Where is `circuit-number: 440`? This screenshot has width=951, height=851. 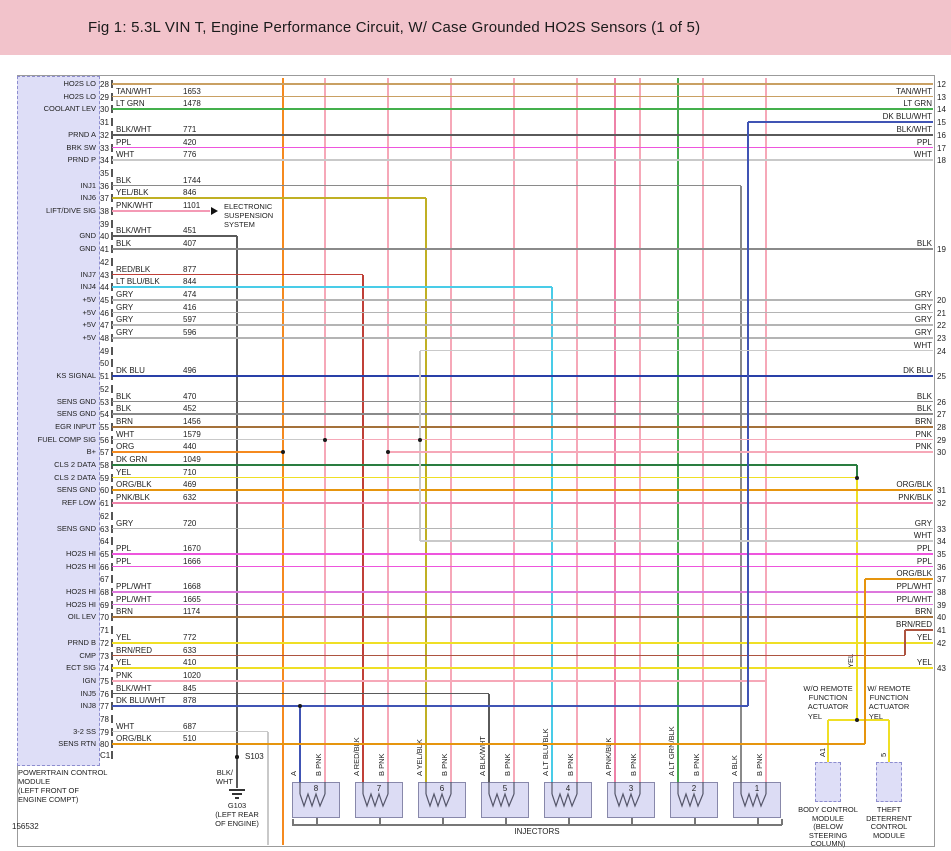
circuit-number: 440 is located at coordinates (190, 447).